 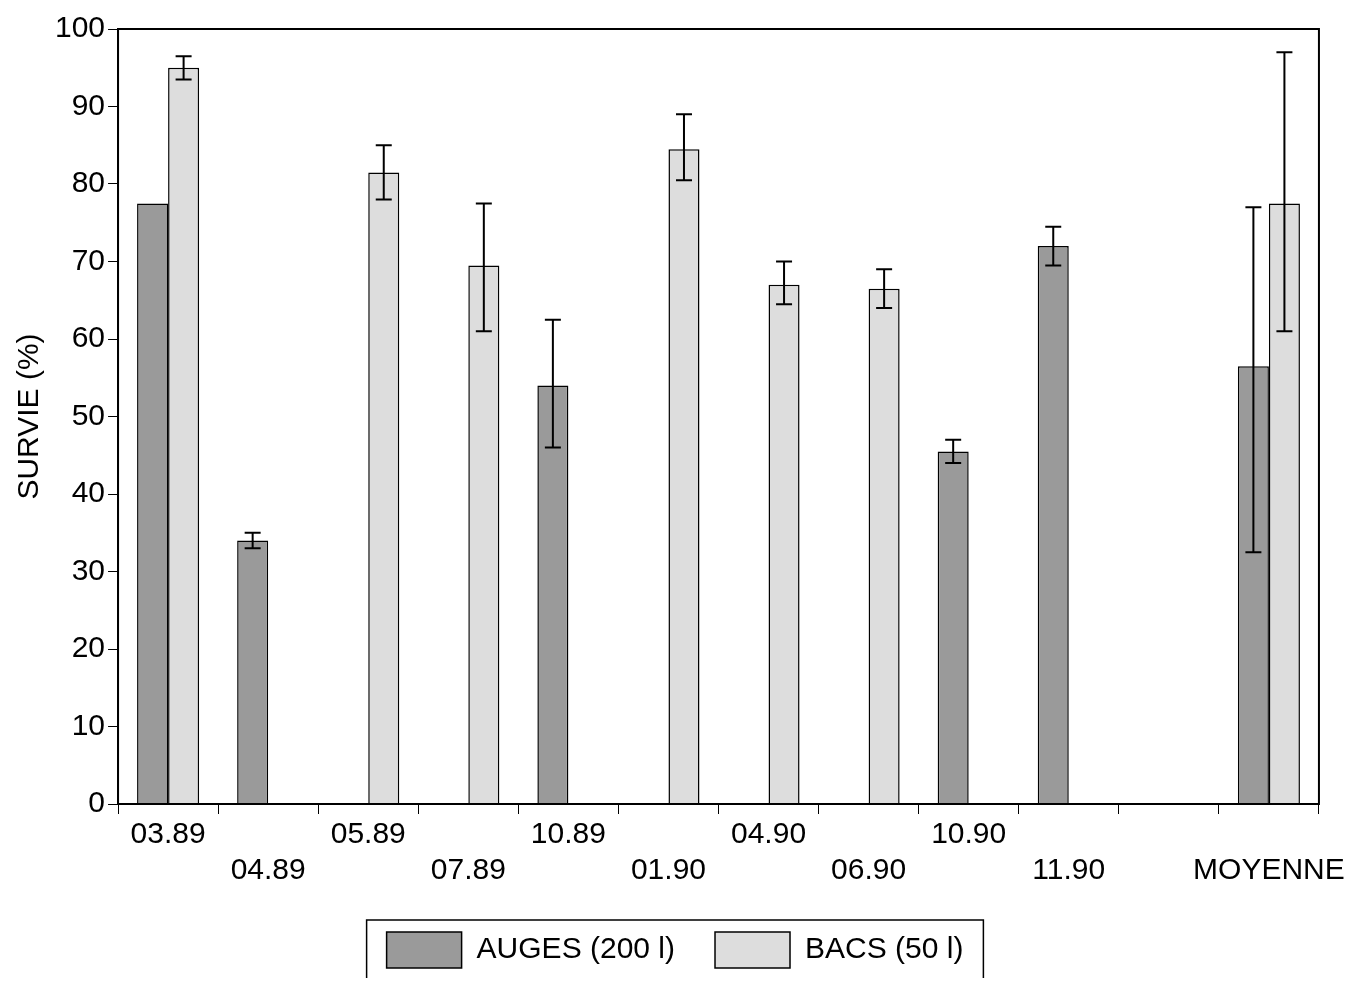 I want to click on y-tick-label: 80, so click(x=88, y=182).